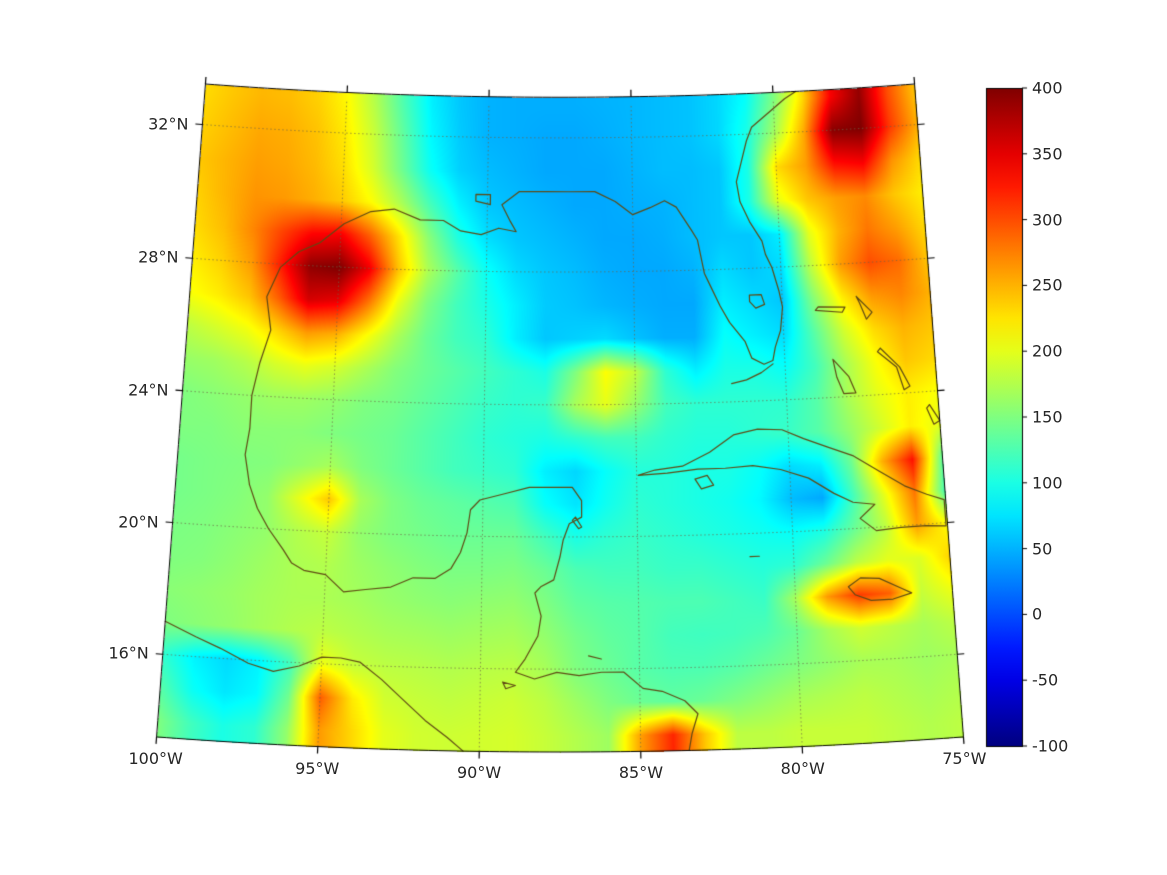 This screenshot has width=1167, height=875. What do you see at coordinates (1047, 351) in the screenshot?
I see `colorbar-tick-label: 200` at bounding box center [1047, 351].